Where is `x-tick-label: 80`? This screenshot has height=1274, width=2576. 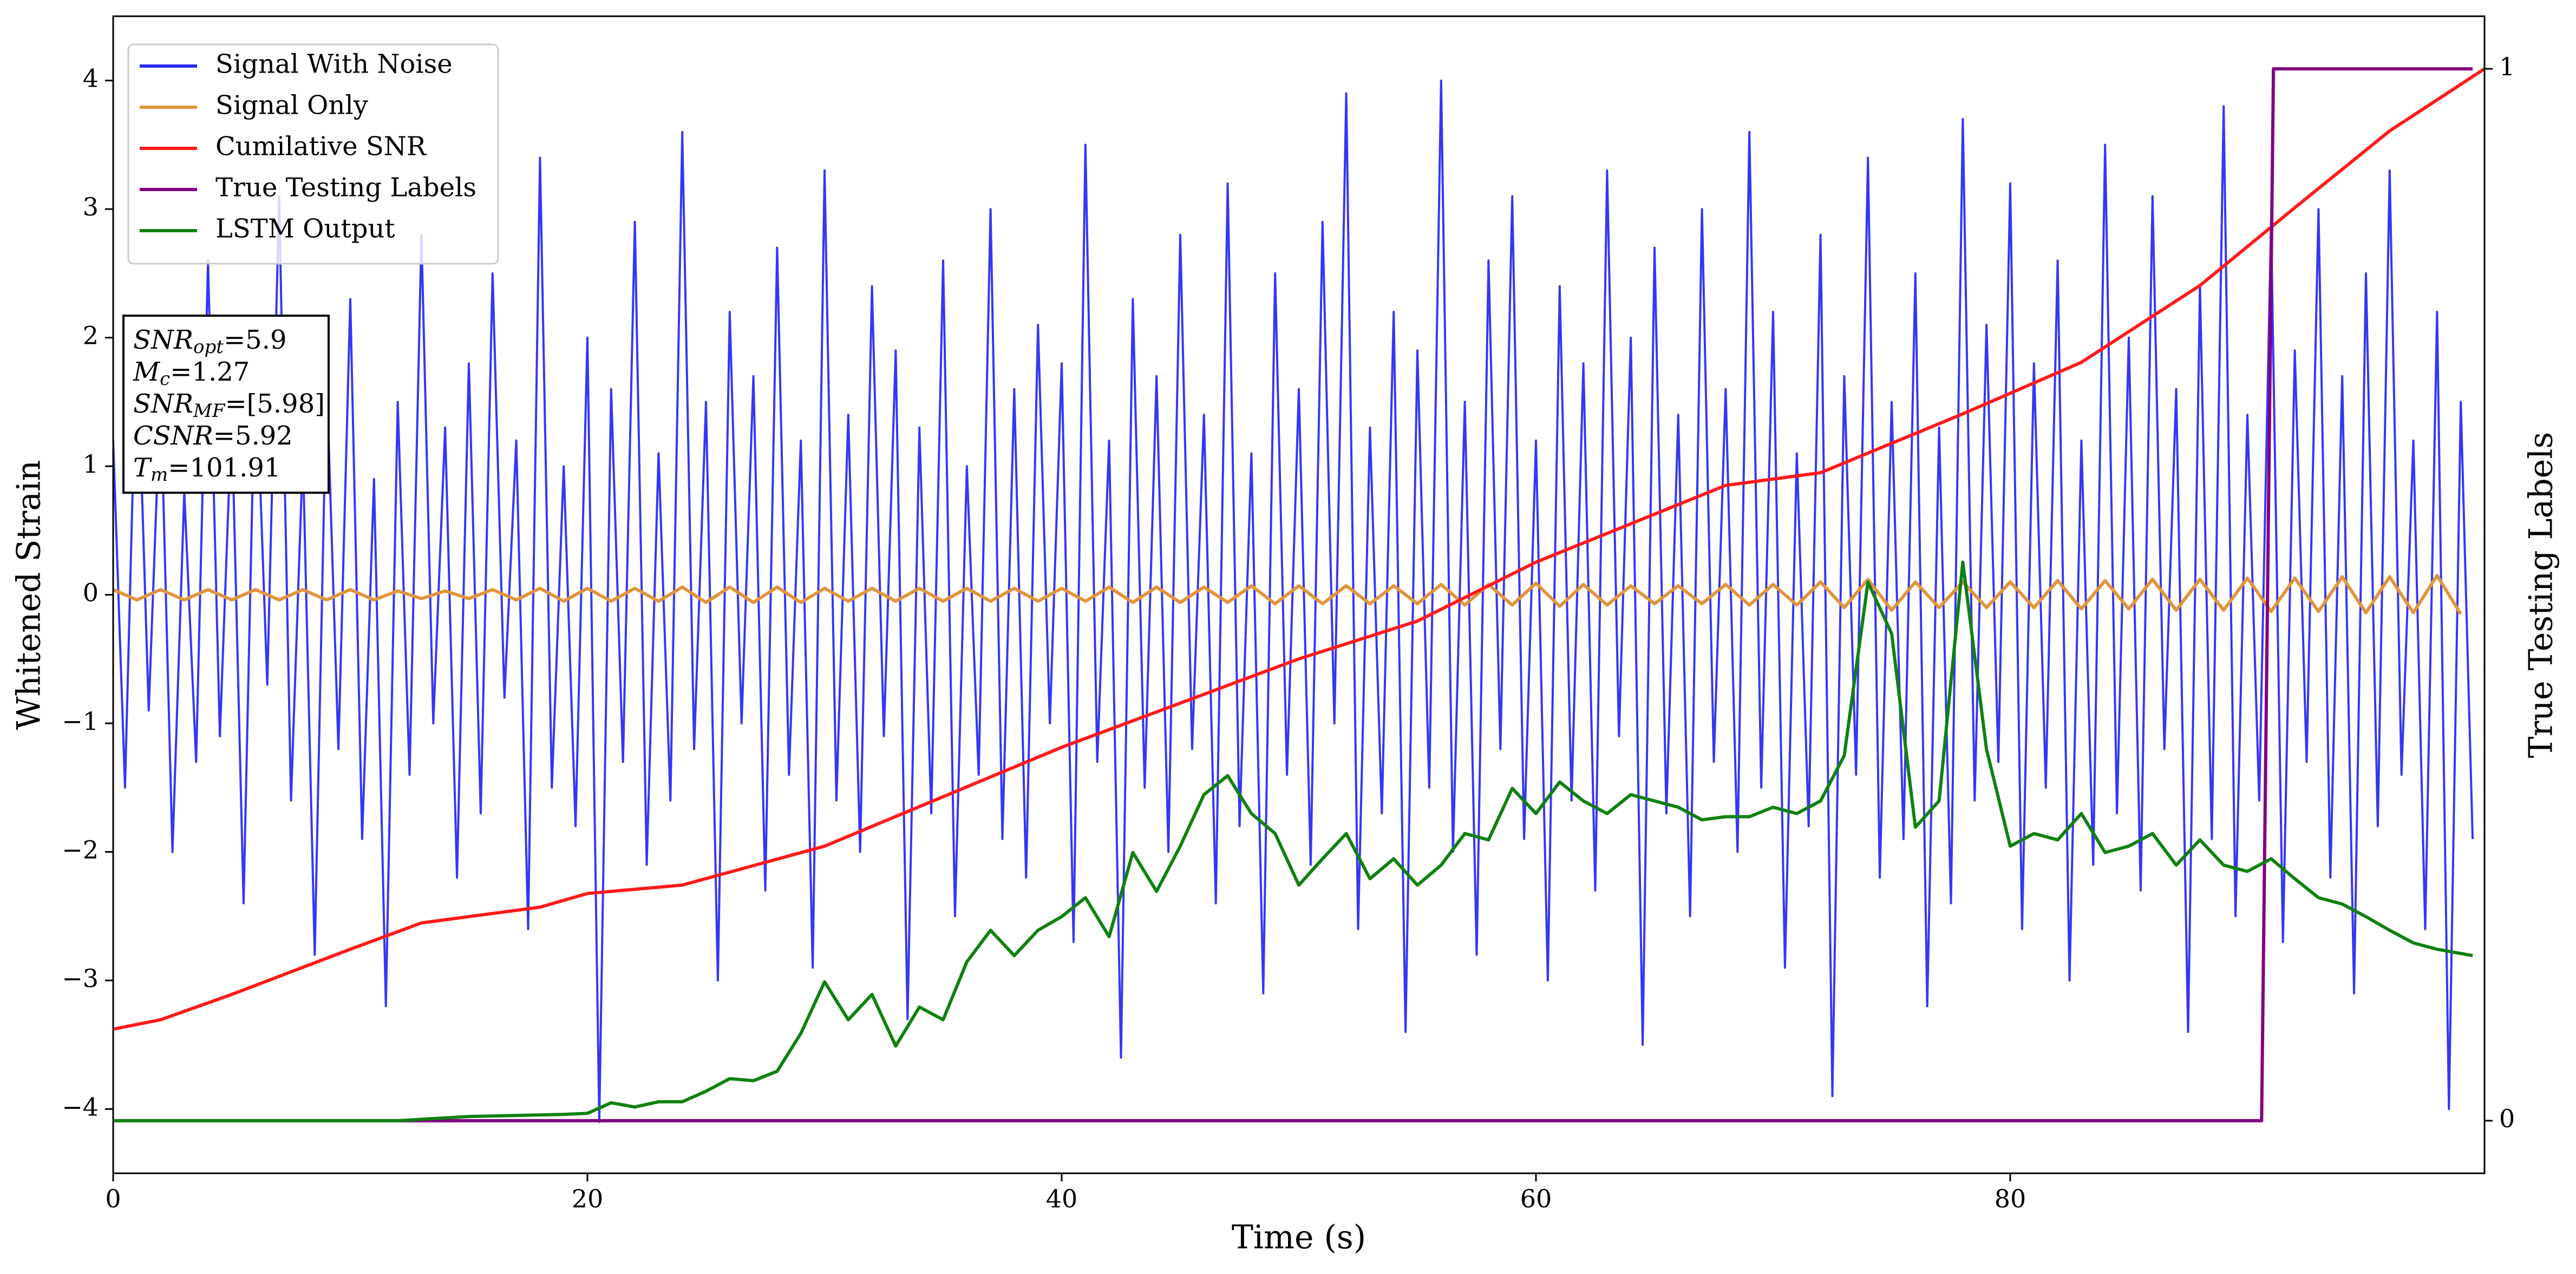 x-tick-label: 80 is located at coordinates (2010, 1198).